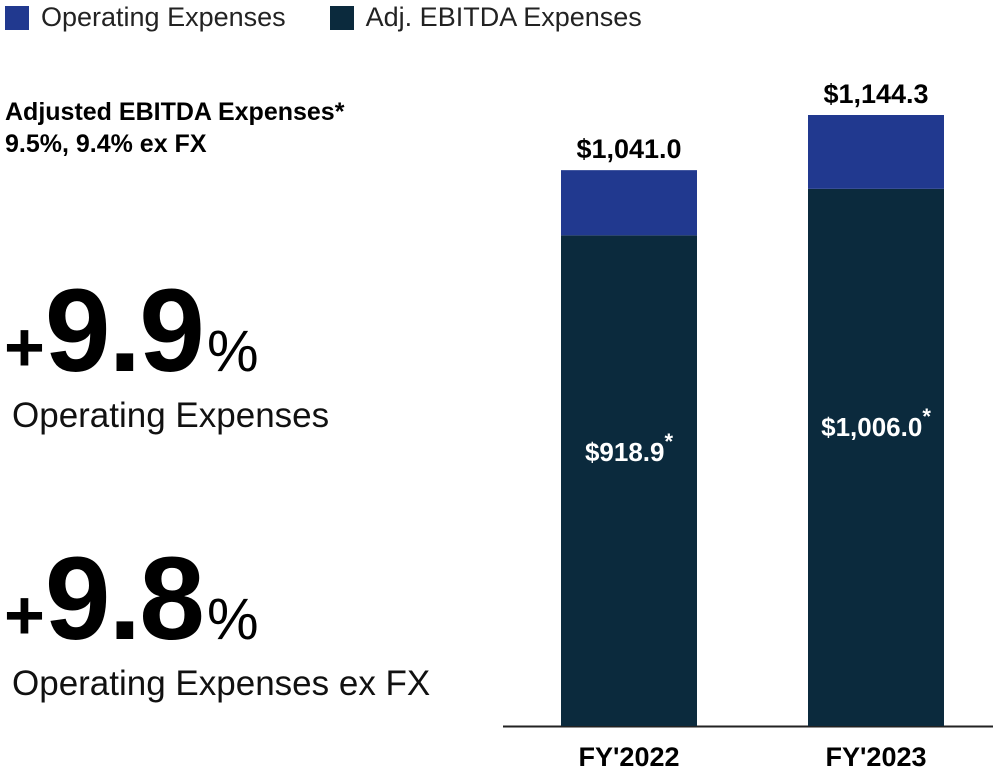 This screenshot has width=1000, height=770. Describe the element at coordinates (876, 756) in the screenshot. I see `x-tick-label-2: FY'2023` at that location.